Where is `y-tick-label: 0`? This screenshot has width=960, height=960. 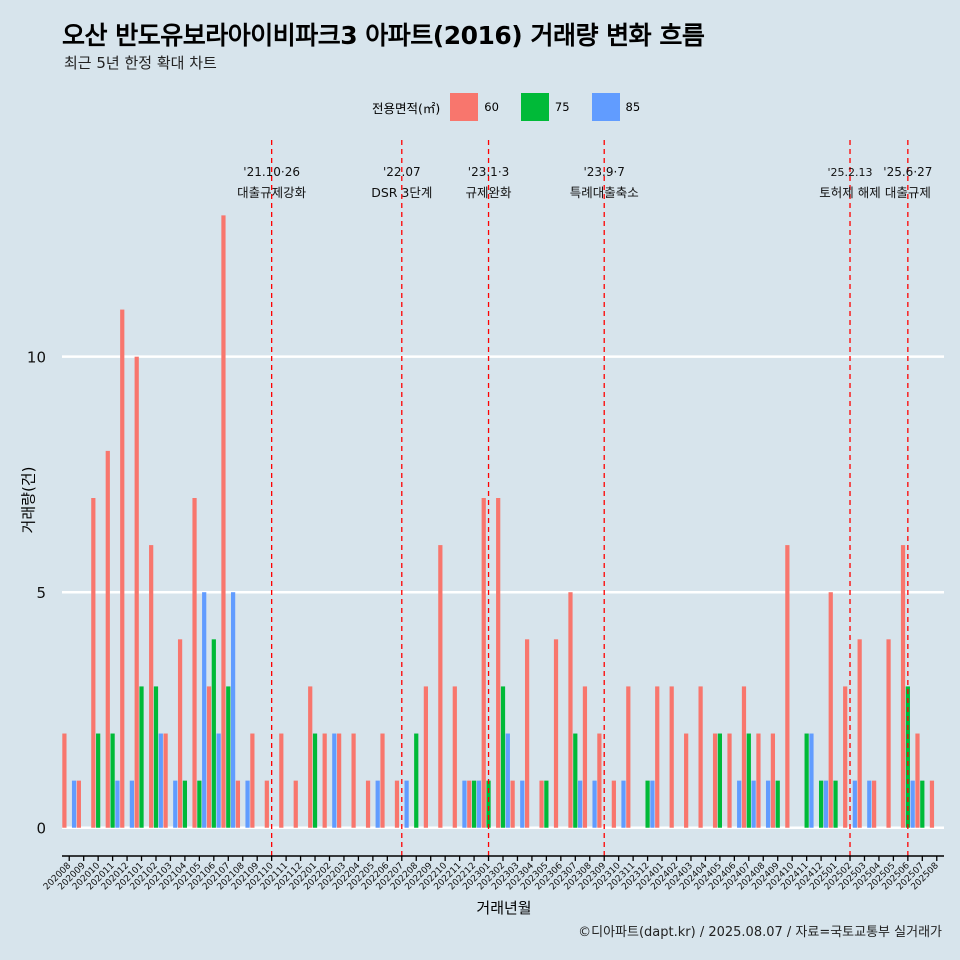
y-tick-label: 0 is located at coordinates (41, 829).